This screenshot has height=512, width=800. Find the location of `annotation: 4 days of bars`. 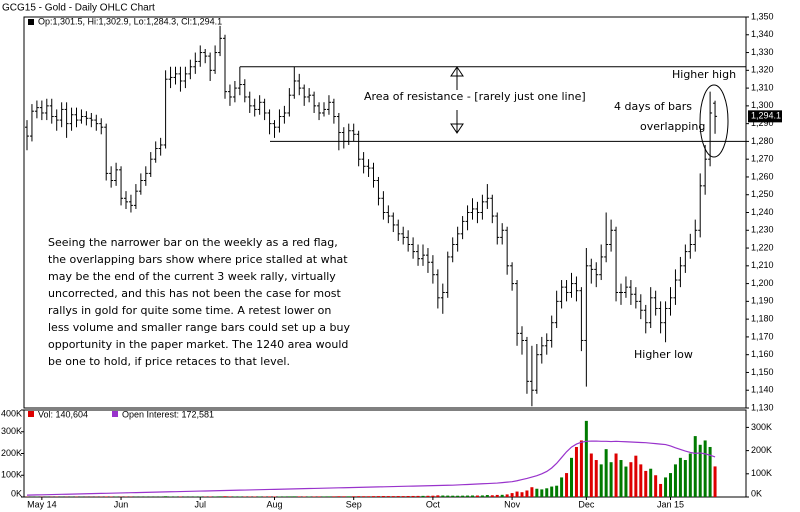

annotation: 4 days of bars is located at coordinates (653, 106).